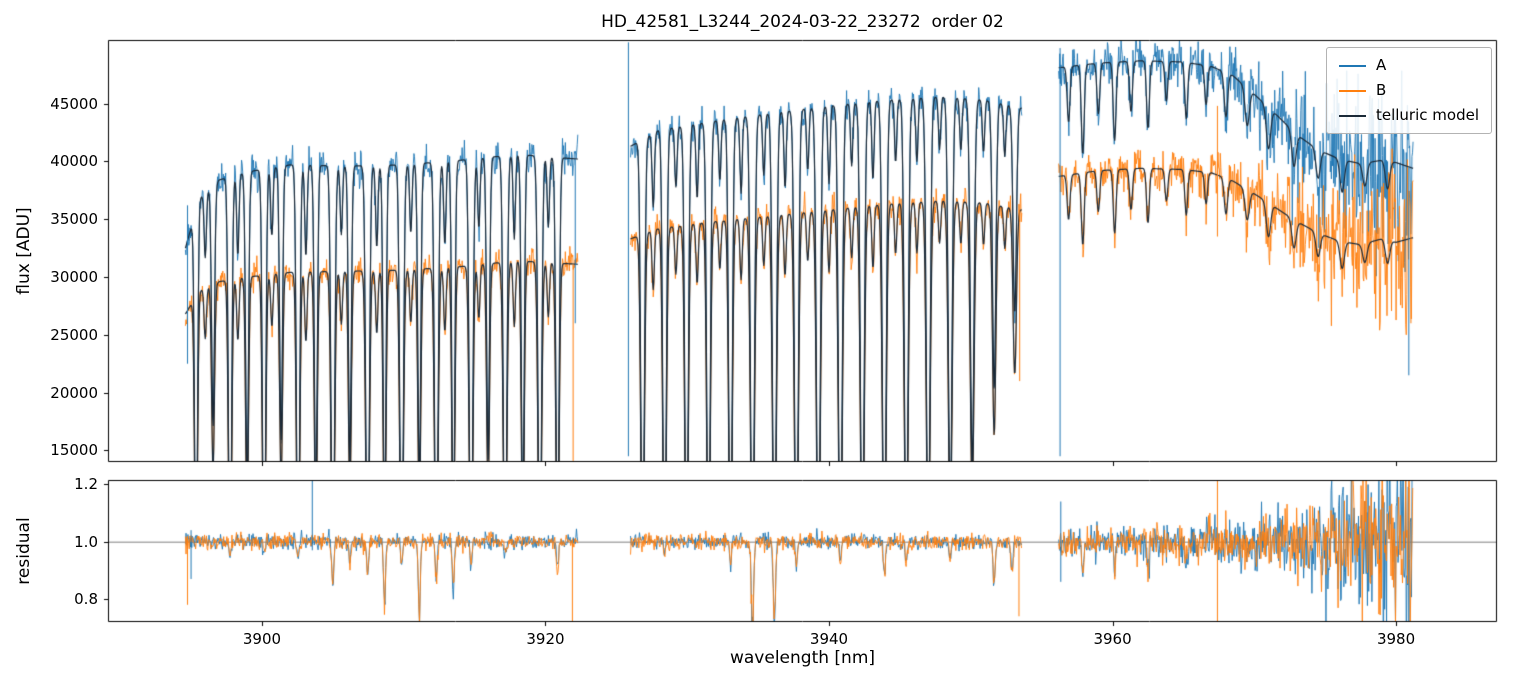 Image resolution: width=1520 pixels, height=696 pixels. What do you see at coordinates (1381, 90) in the screenshot?
I see `legend-label-b: B` at bounding box center [1381, 90].